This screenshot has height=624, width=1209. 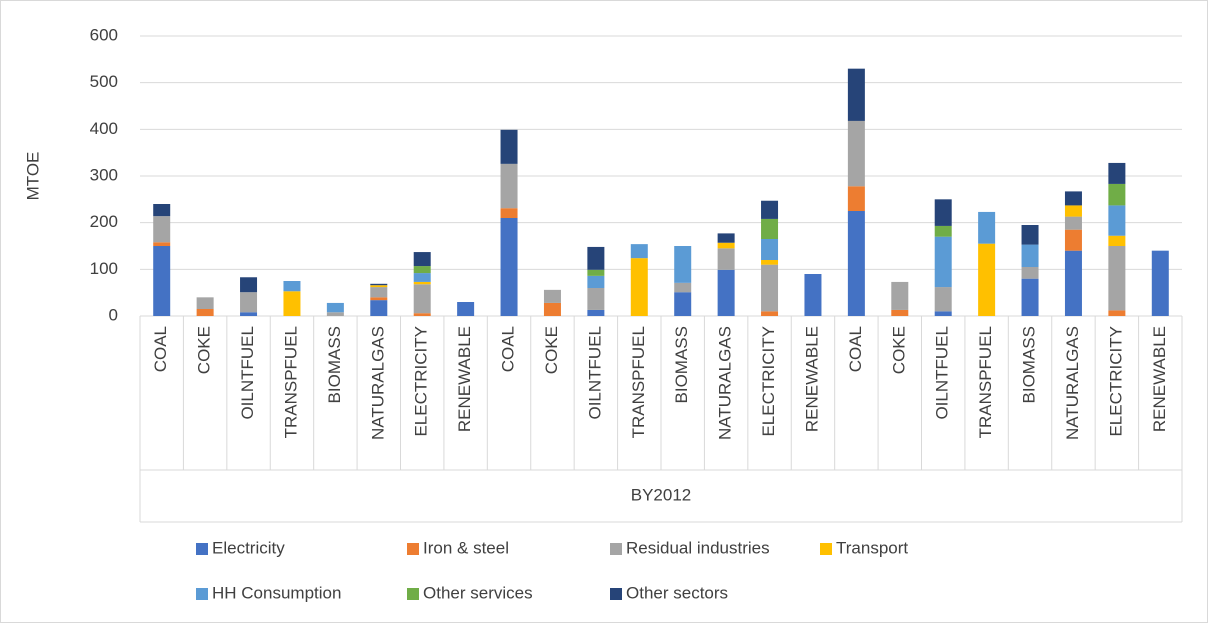 I want to click on y-tick-label: 300, so click(x=104, y=174).